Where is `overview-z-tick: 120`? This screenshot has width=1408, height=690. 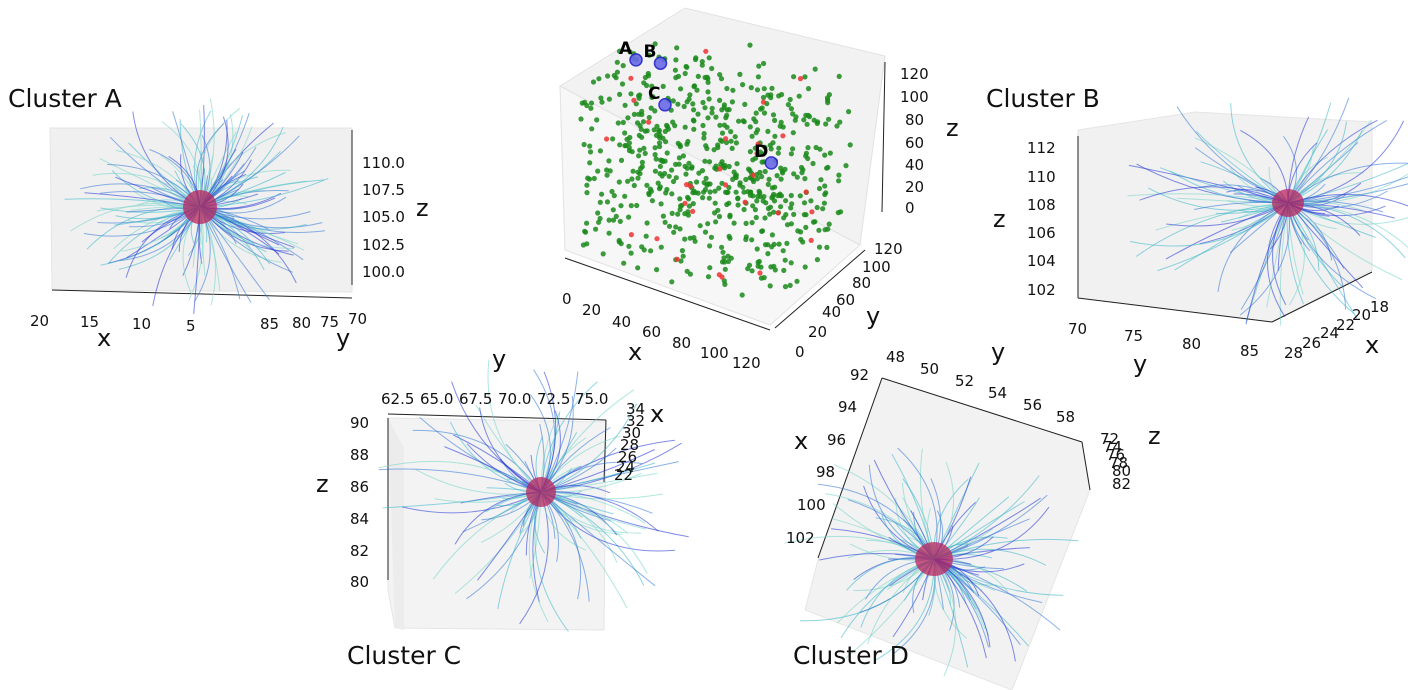 overview-z-tick: 120 is located at coordinates (914, 74).